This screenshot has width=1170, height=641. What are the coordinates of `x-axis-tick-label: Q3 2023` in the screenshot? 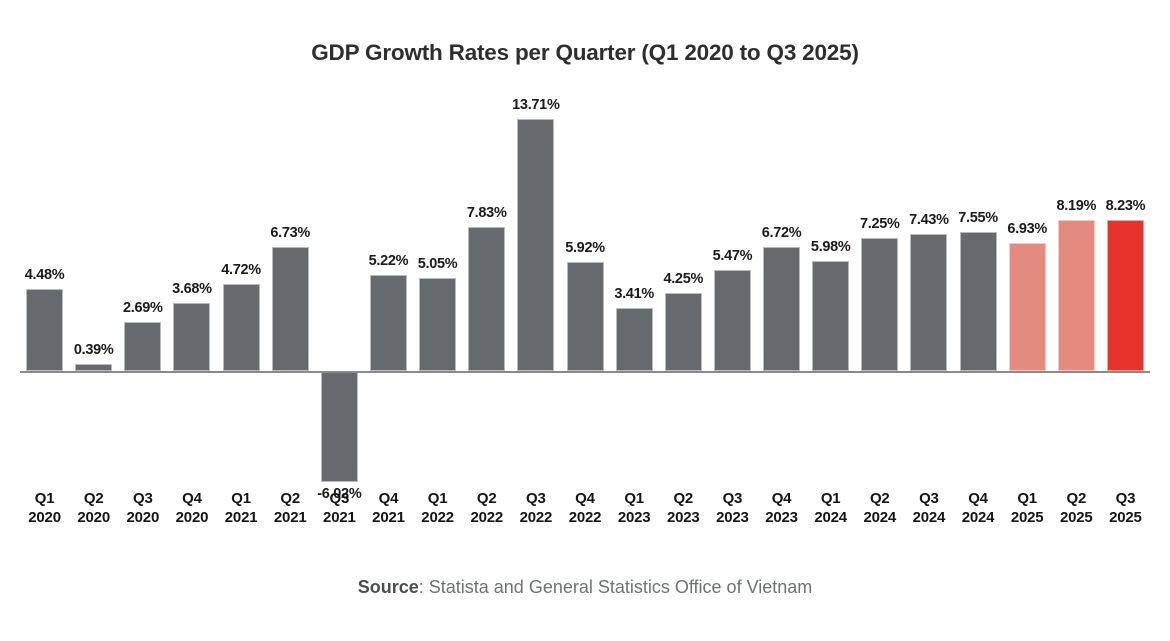 It's located at (732, 508).